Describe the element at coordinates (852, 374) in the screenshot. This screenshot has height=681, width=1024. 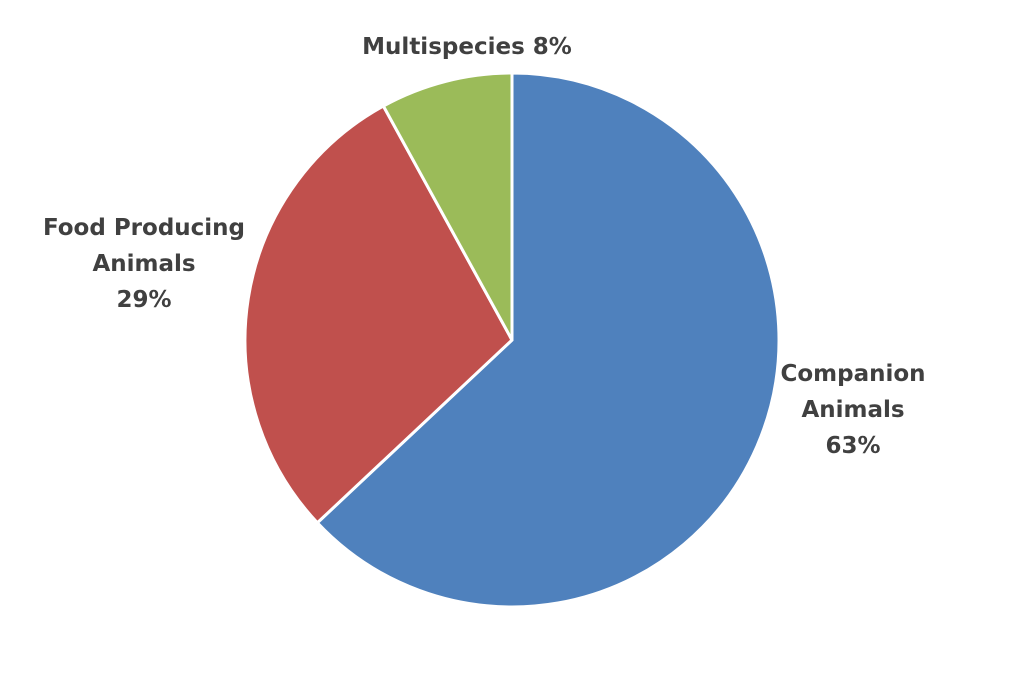
I see `slice-label-line: Companion` at that location.